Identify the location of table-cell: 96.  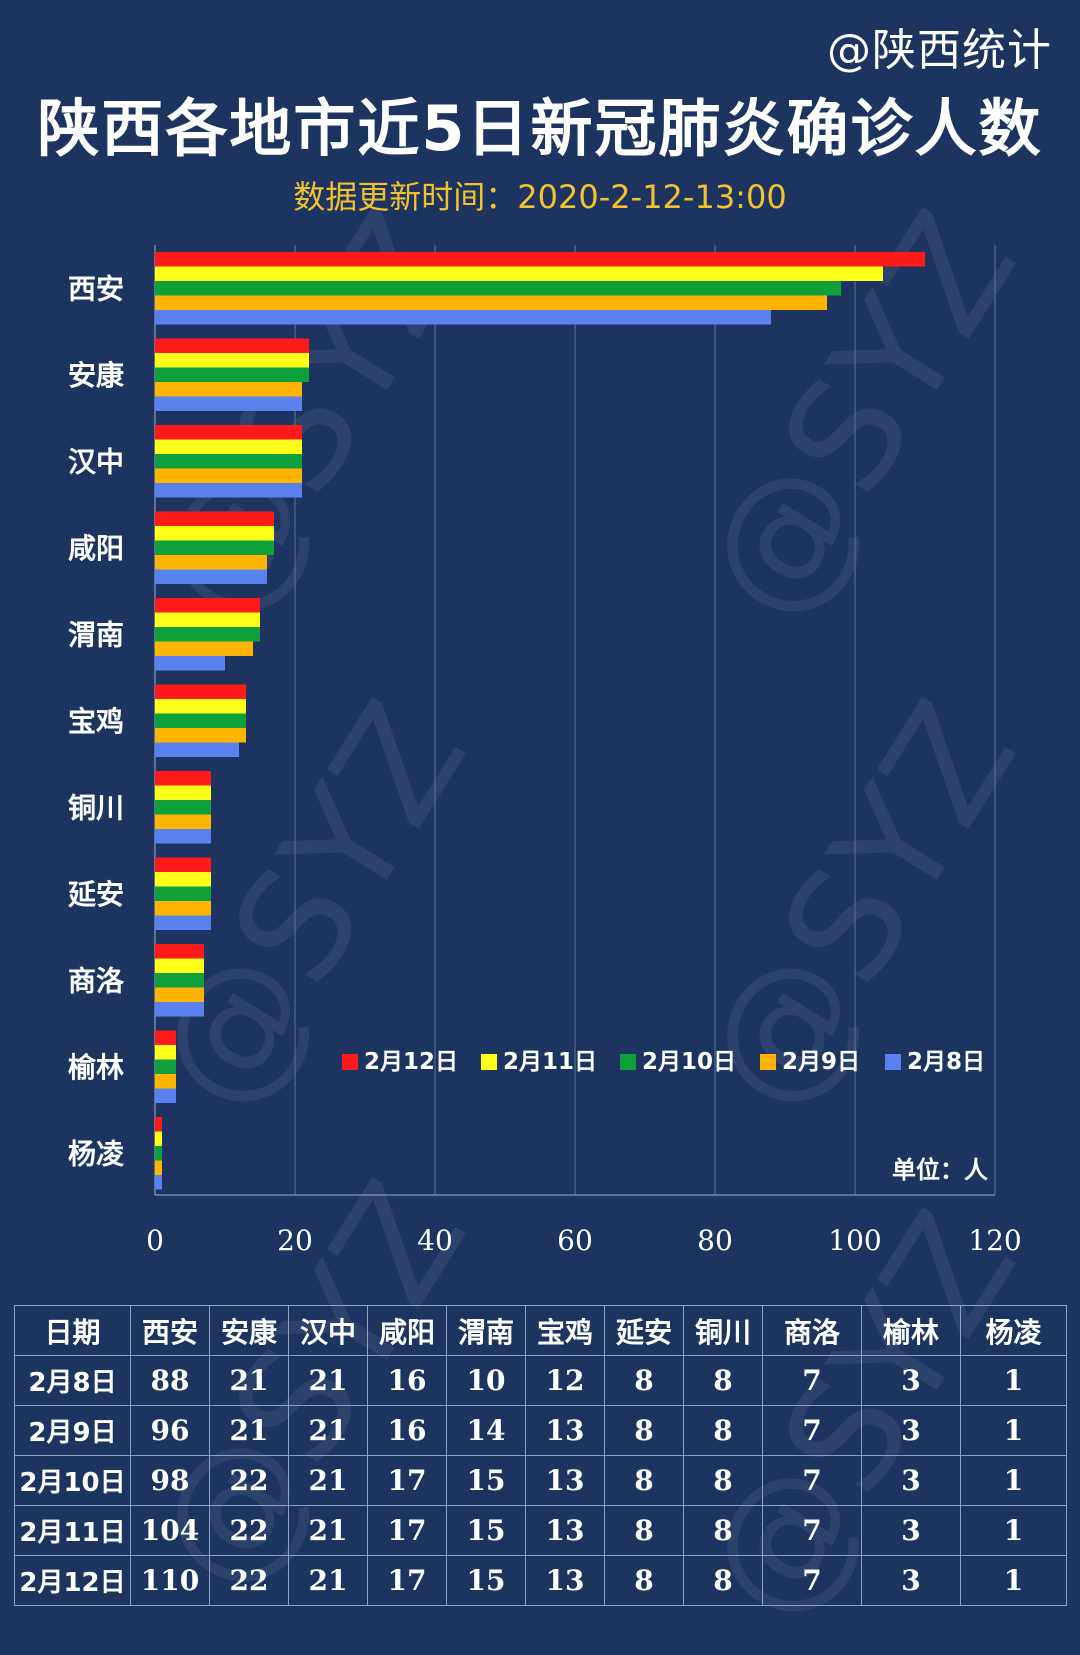
(170, 1430).